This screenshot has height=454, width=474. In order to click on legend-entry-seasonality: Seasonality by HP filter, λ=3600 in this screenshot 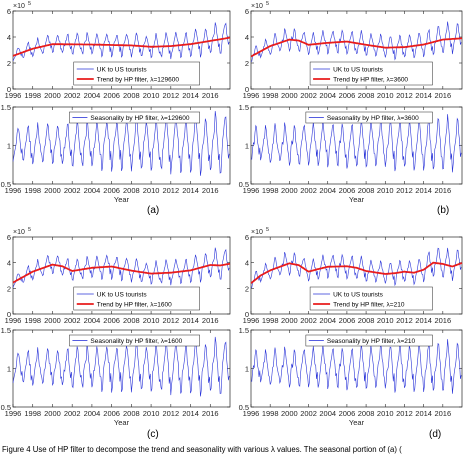, I will do `click(373, 118)`.